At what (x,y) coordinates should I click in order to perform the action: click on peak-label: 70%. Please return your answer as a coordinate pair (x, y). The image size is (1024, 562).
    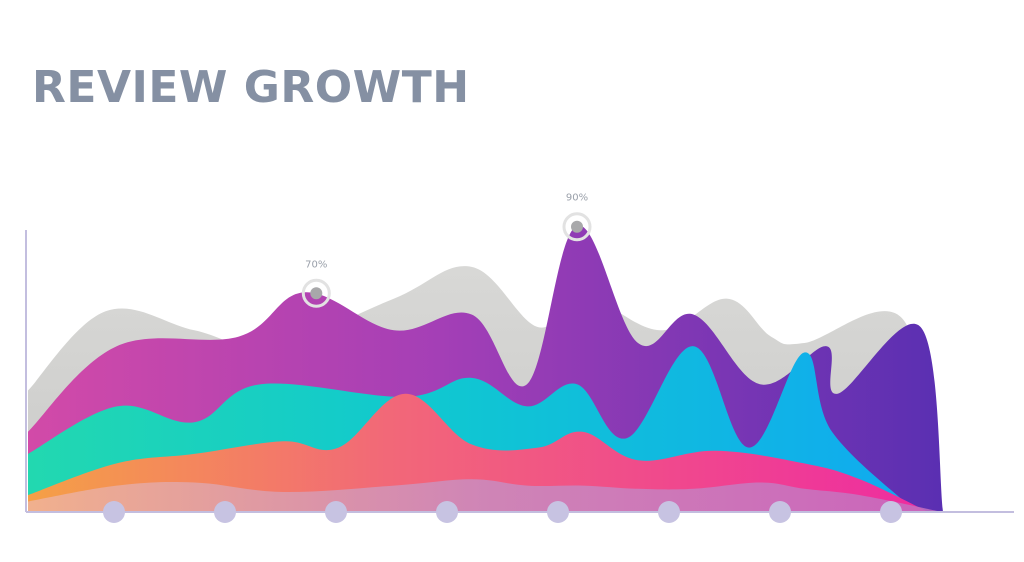
    Looking at the image, I should click on (316, 264).